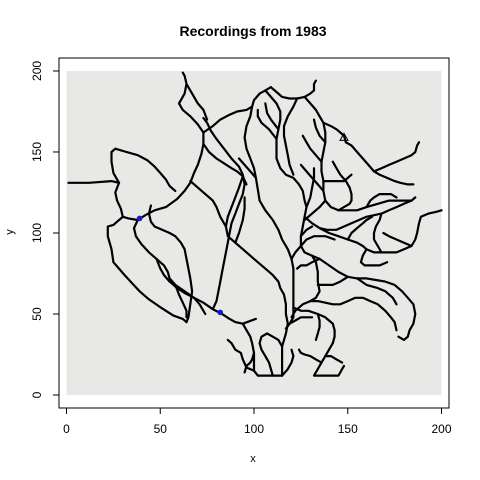 This screenshot has width=480, height=480. What do you see at coordinates (10, 232) in the screenshot?
I see `y-axis-label: y` at bounding box center [10, 232].